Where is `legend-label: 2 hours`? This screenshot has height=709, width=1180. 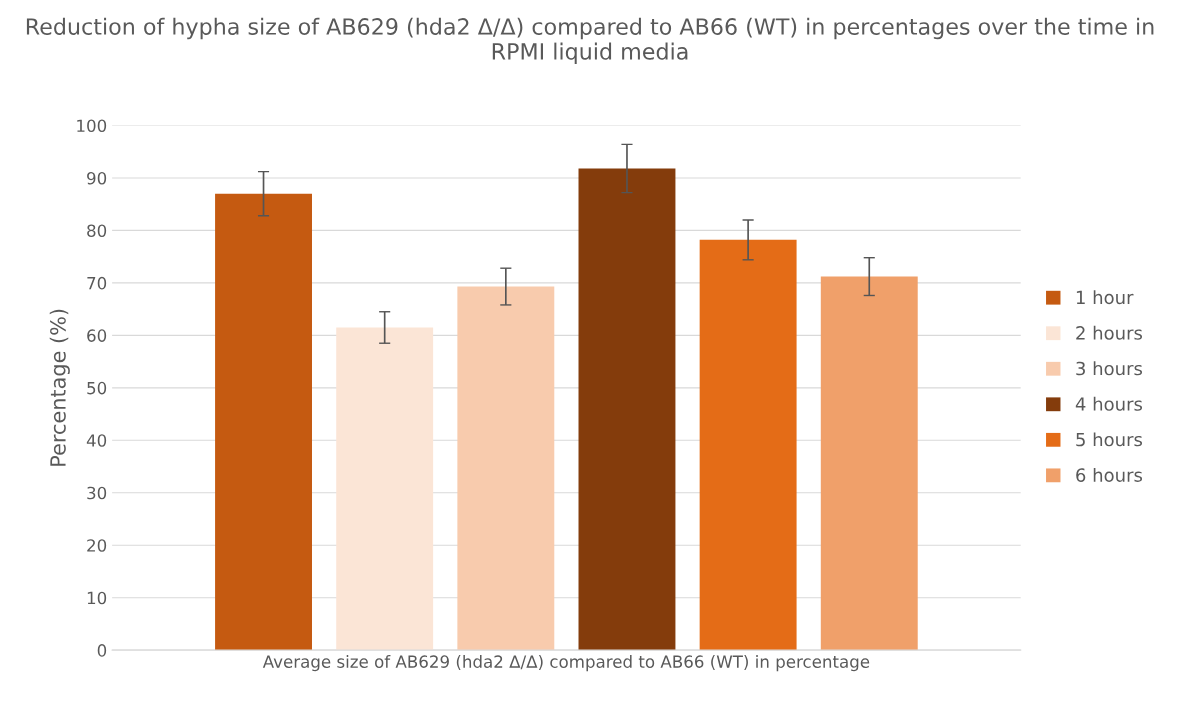
legend-label: 2 hours is located at coordinates (1109, 332).